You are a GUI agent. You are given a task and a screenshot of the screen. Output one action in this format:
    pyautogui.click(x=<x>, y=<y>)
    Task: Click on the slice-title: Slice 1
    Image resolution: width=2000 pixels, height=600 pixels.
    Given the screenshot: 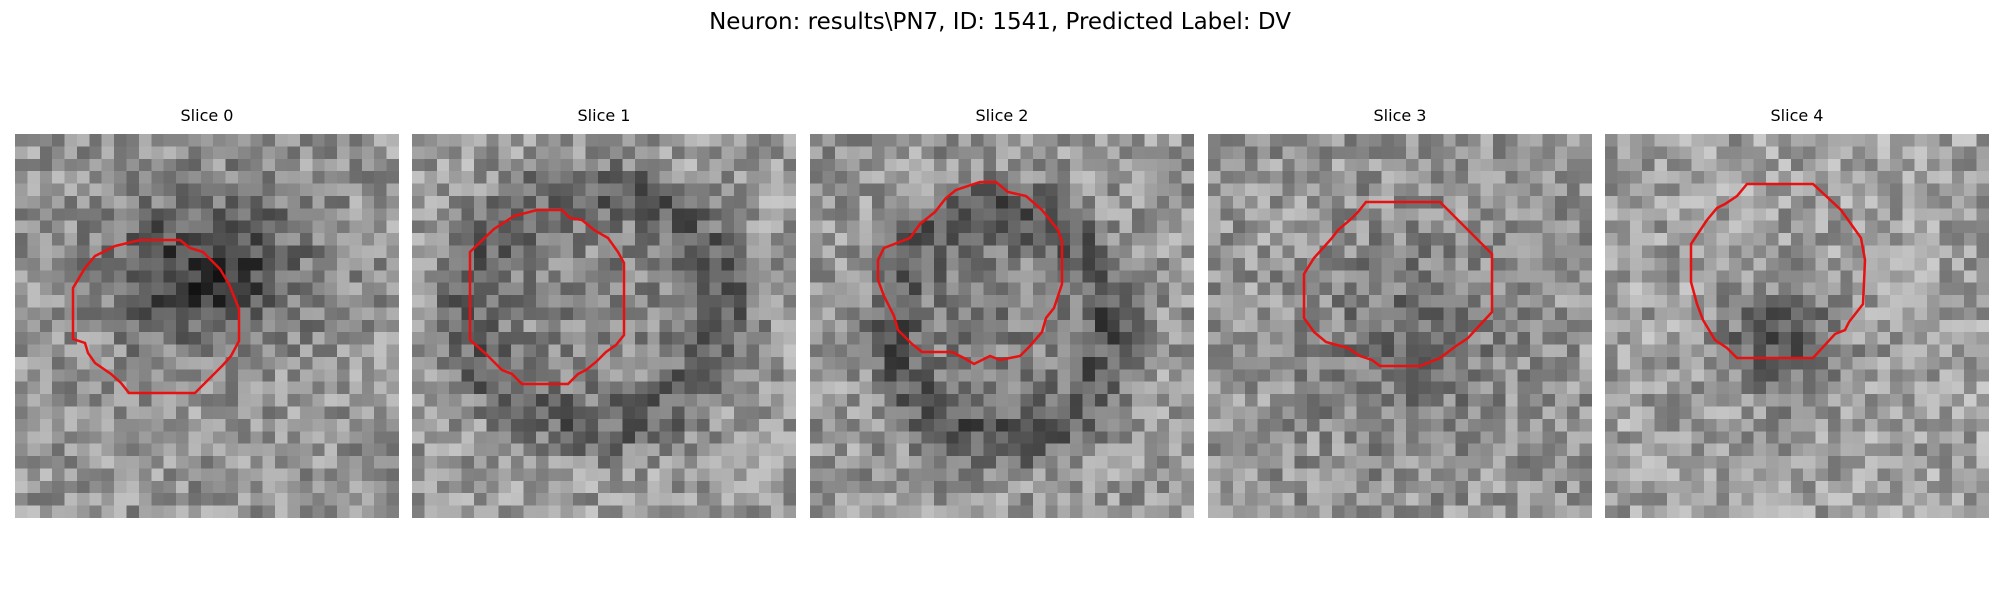 What is the action you would take?
    pyautogui.click(x=604, y=115)
    